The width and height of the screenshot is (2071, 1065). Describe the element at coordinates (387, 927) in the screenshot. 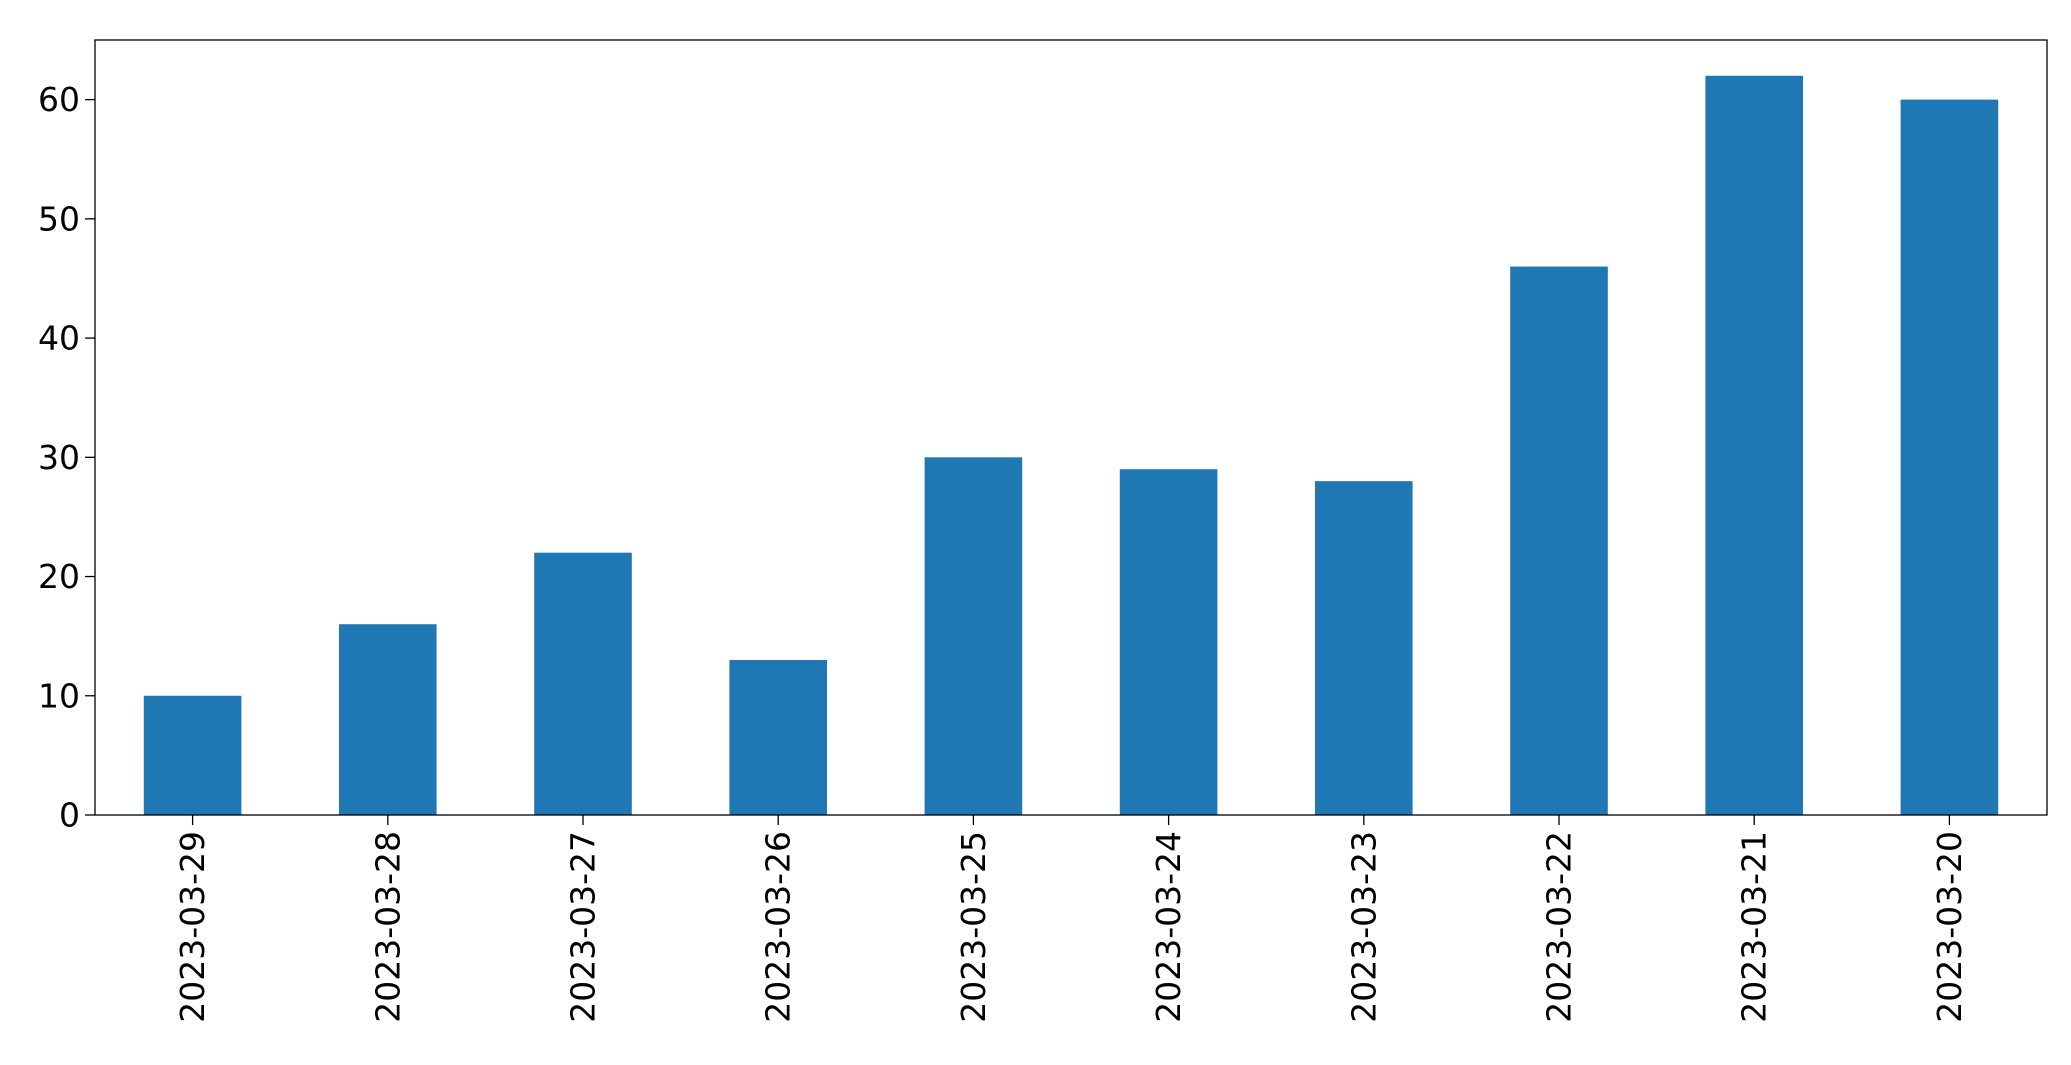

I see `x-tick-label: 2023-03-28` at that location.